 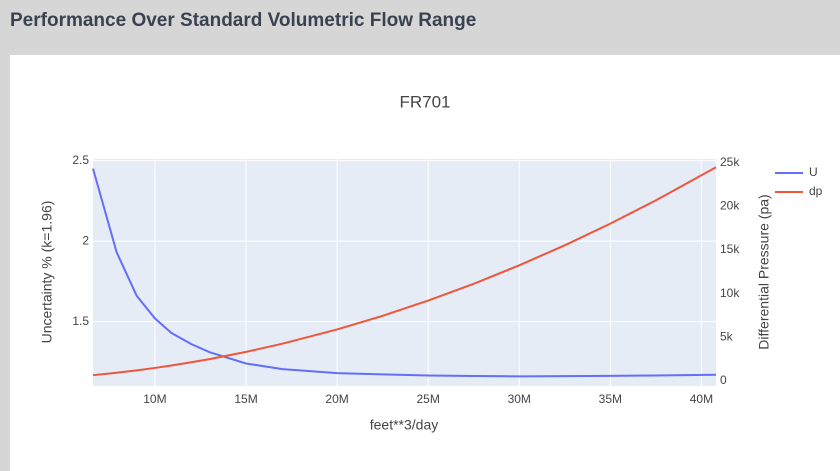 What do you see at coordinates (80, 160) in the screenshot?
I see `y-tick-label: 2.5` at bounding box center [80, 160].